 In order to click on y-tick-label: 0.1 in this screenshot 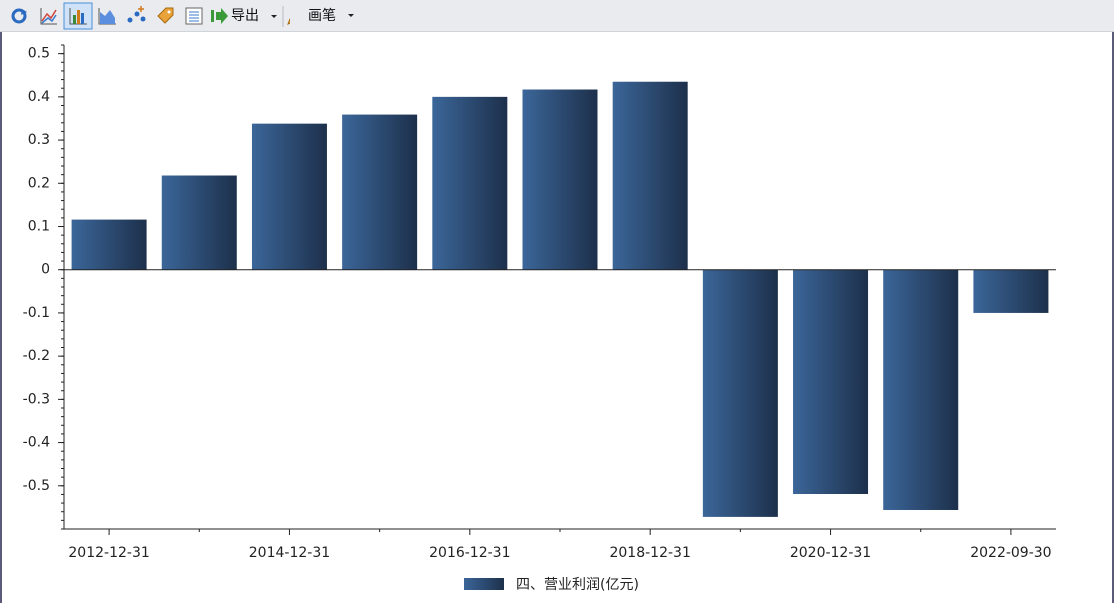, I will do `click(39, 227)`.